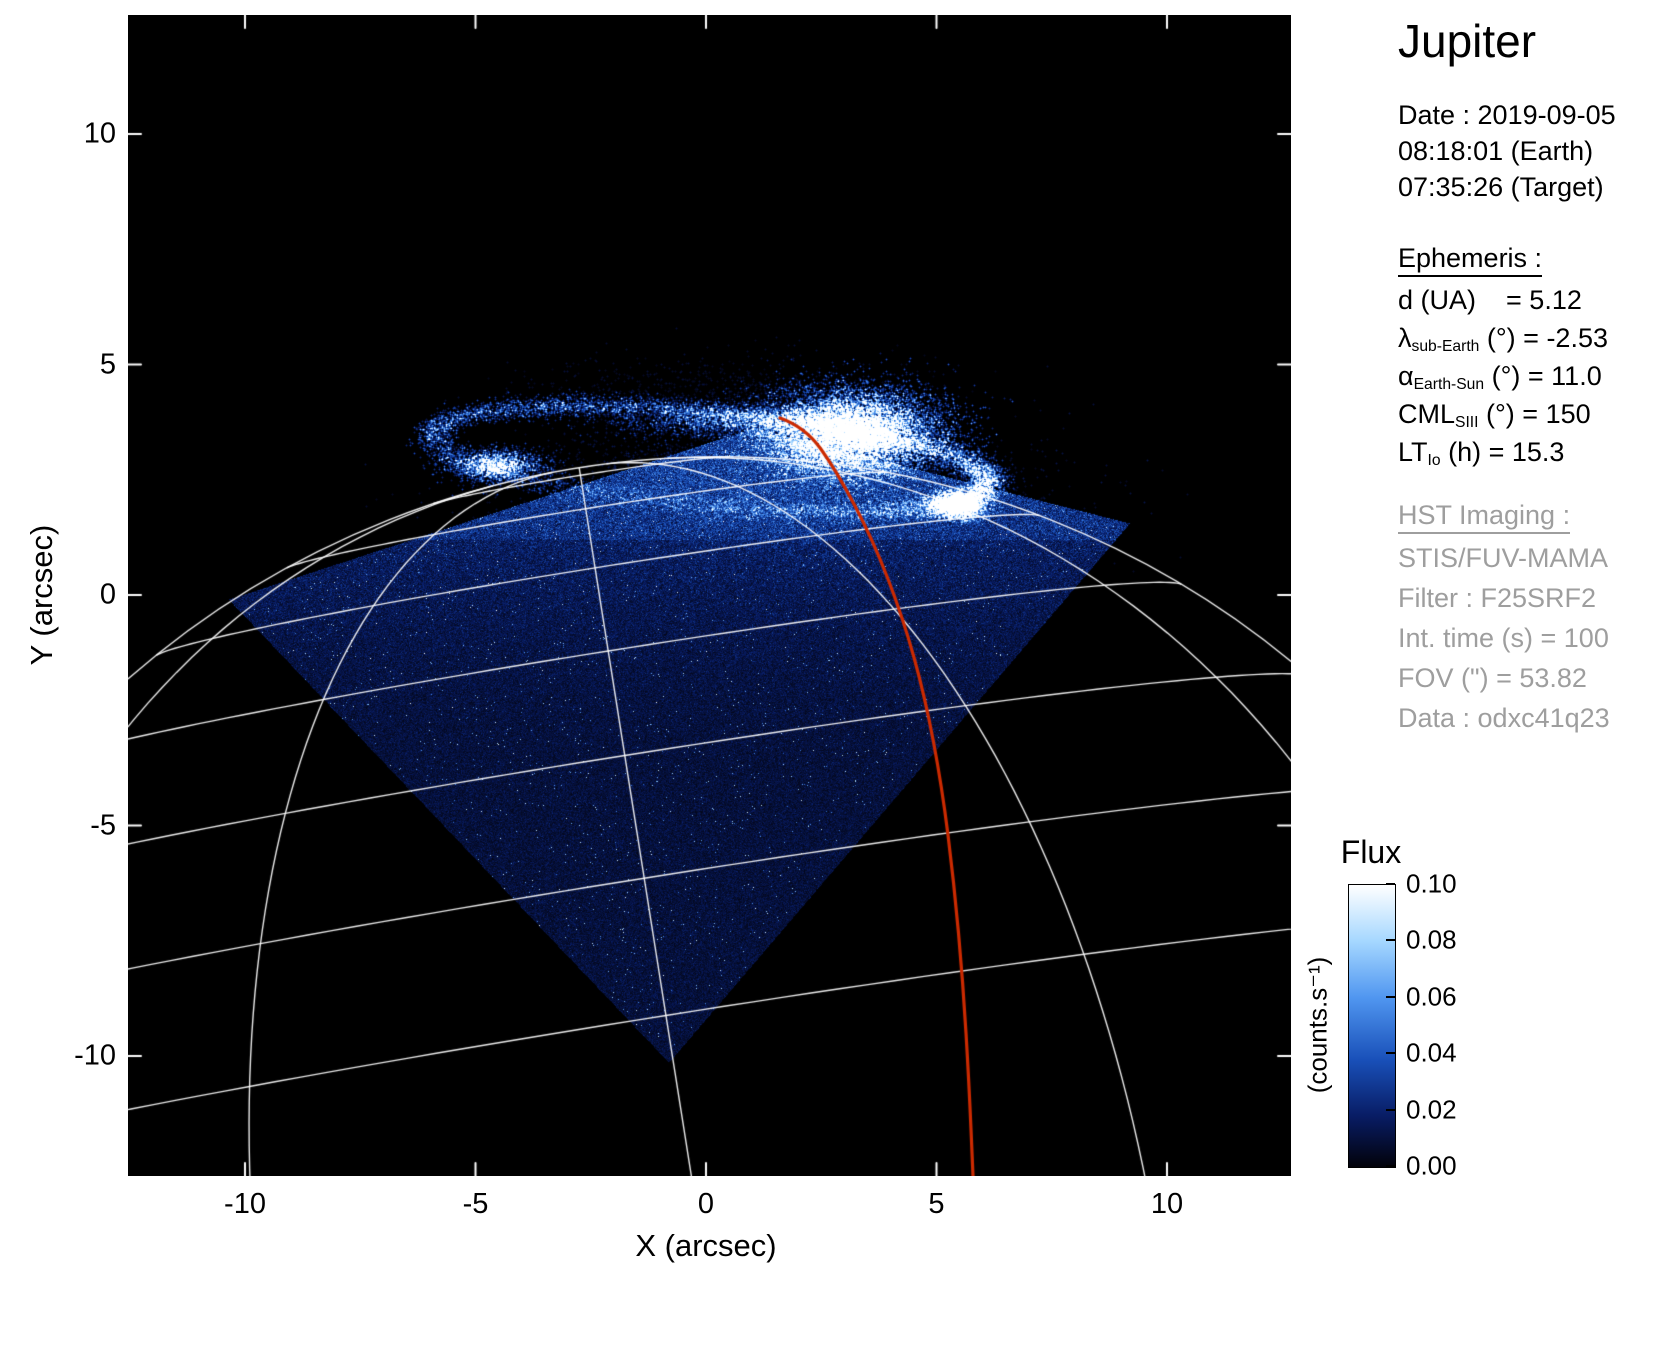 The image size is (1676, 1367). Describe the element at coordinates (1449, 384) in the screenshot. I see `ephemeris-text: Earth-Sun` at that location.